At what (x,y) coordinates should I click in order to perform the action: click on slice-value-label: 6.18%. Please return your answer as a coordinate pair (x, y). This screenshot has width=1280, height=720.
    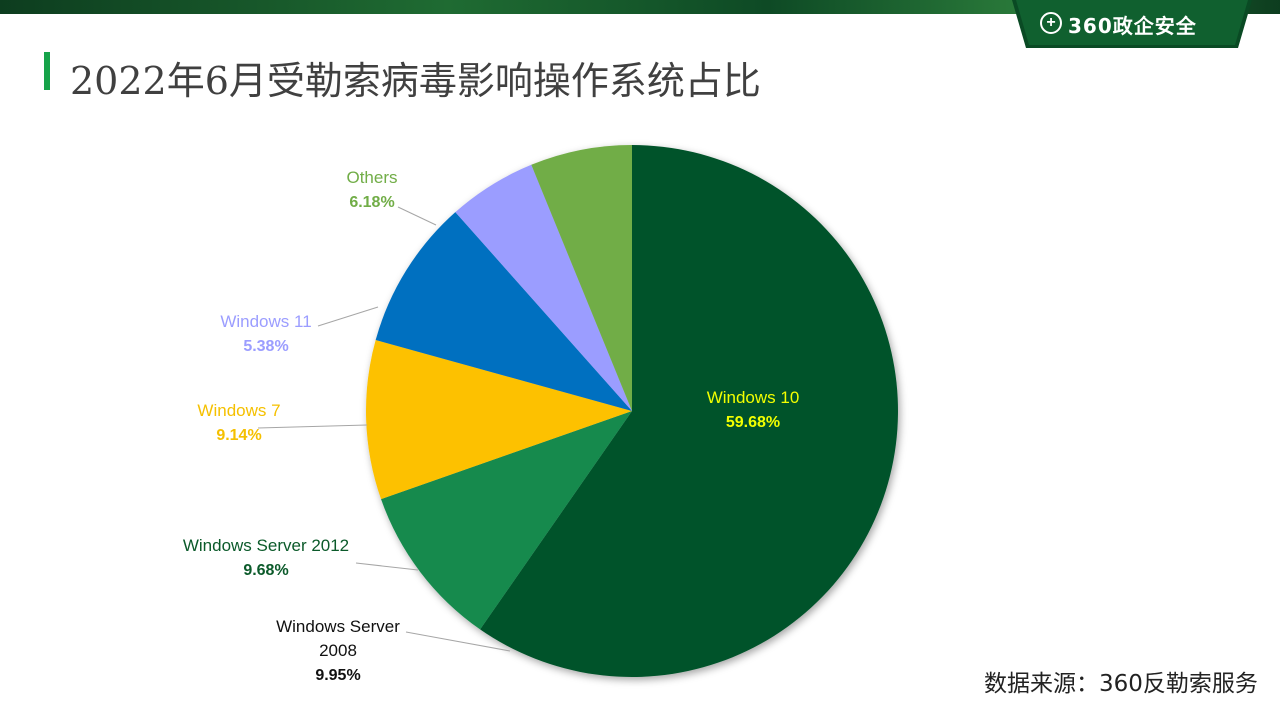
    Looking at the image, I should click on (371, 202).